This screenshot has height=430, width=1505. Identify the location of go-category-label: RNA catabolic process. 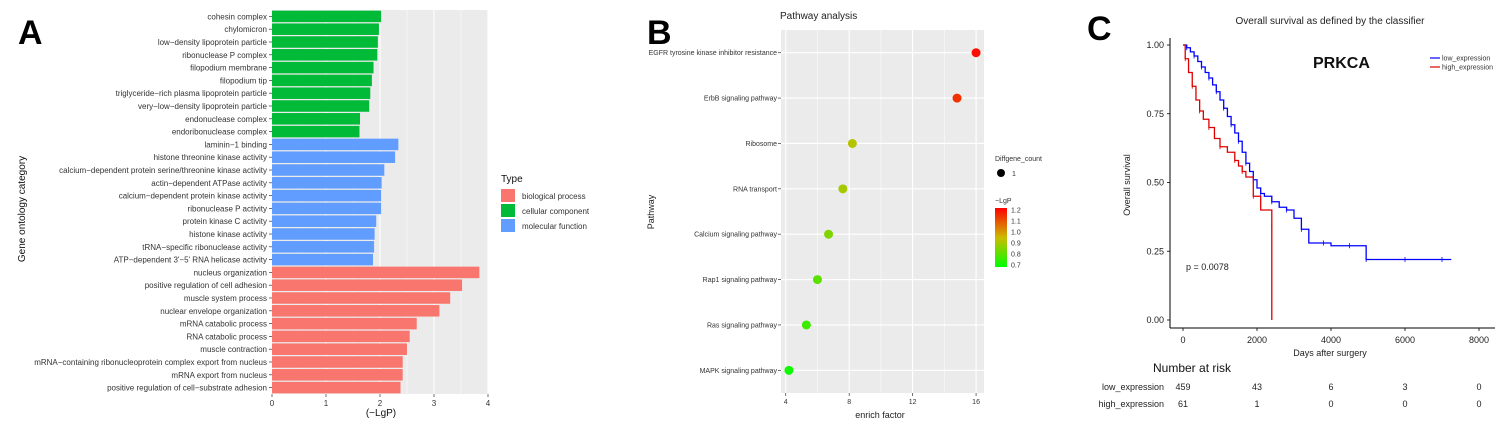
(227, 336).